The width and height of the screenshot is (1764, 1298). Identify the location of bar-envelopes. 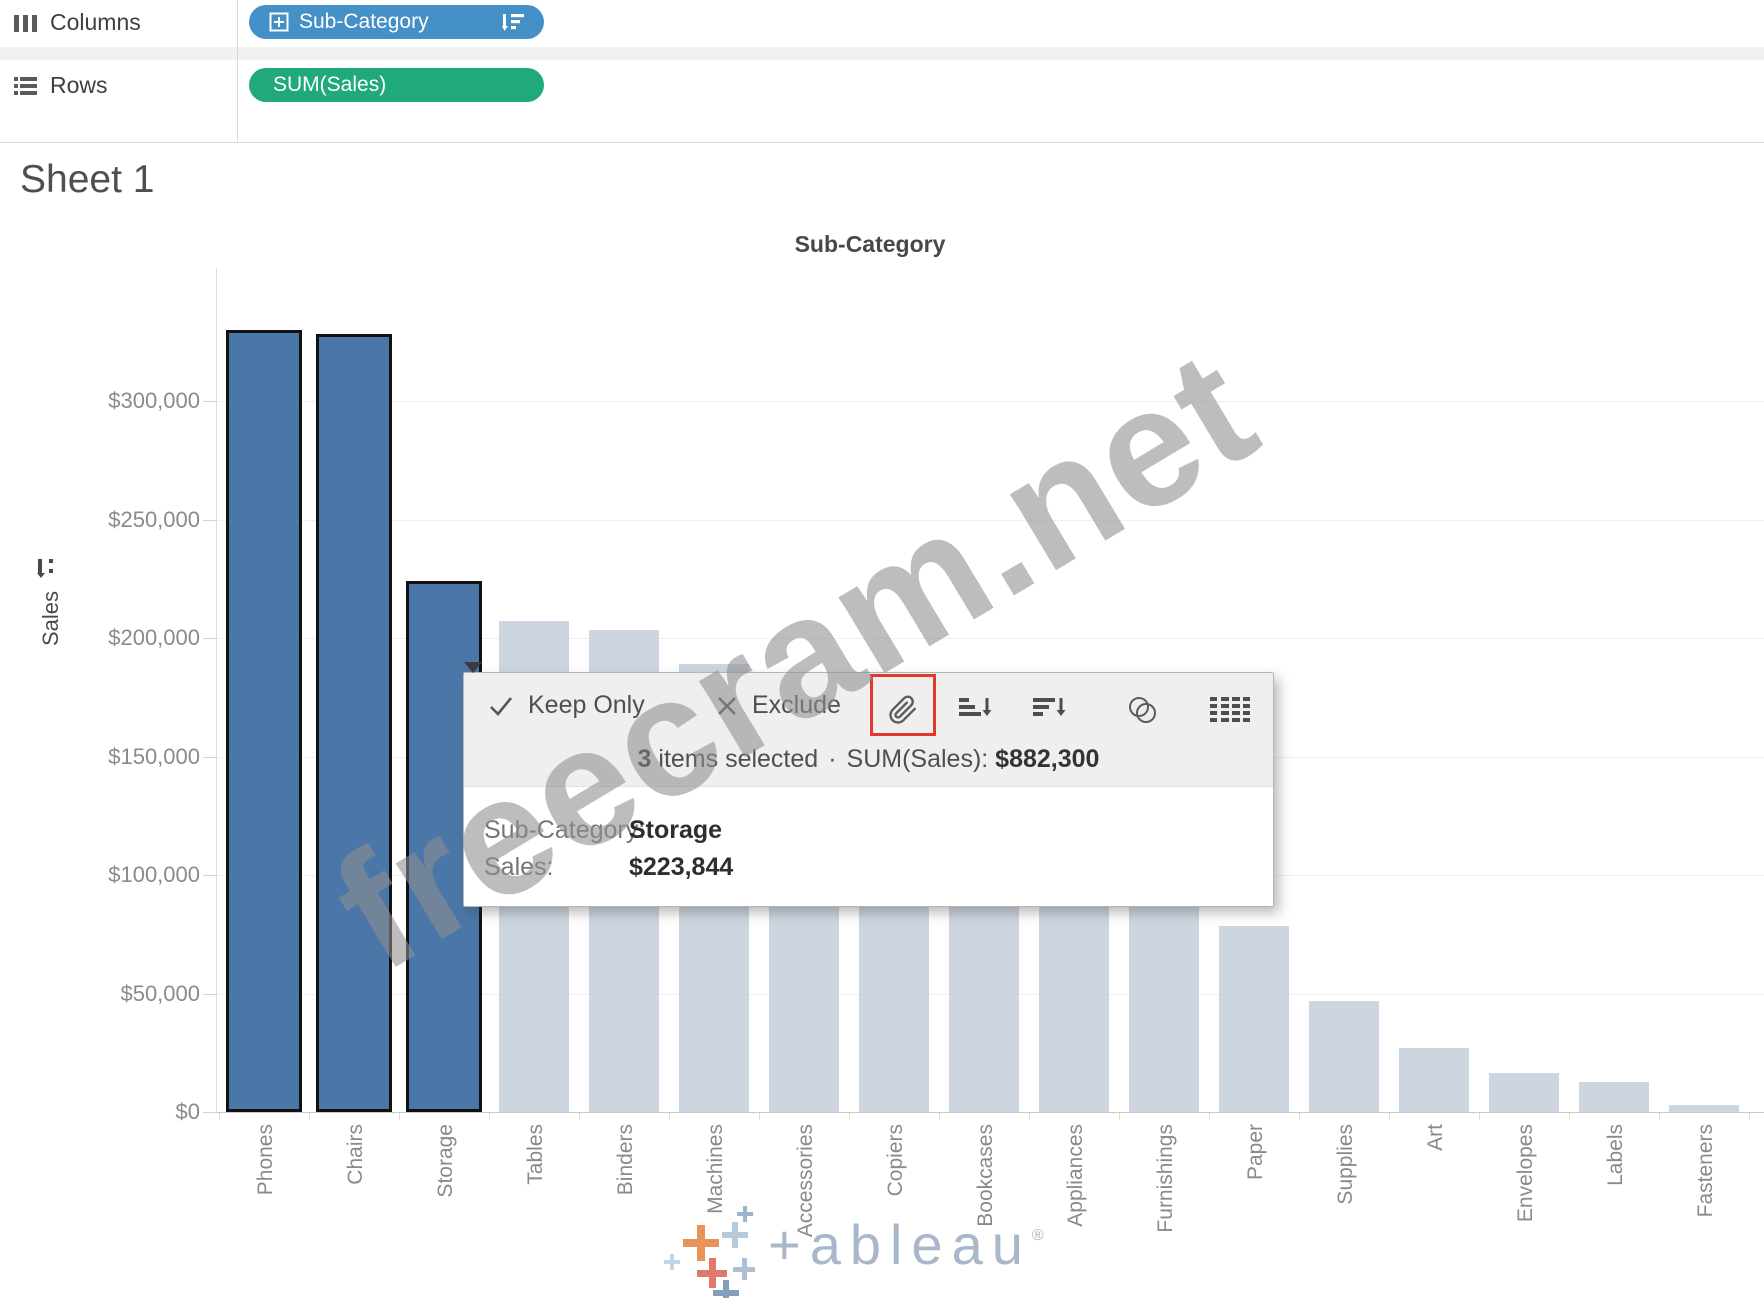
(1524, 1092).